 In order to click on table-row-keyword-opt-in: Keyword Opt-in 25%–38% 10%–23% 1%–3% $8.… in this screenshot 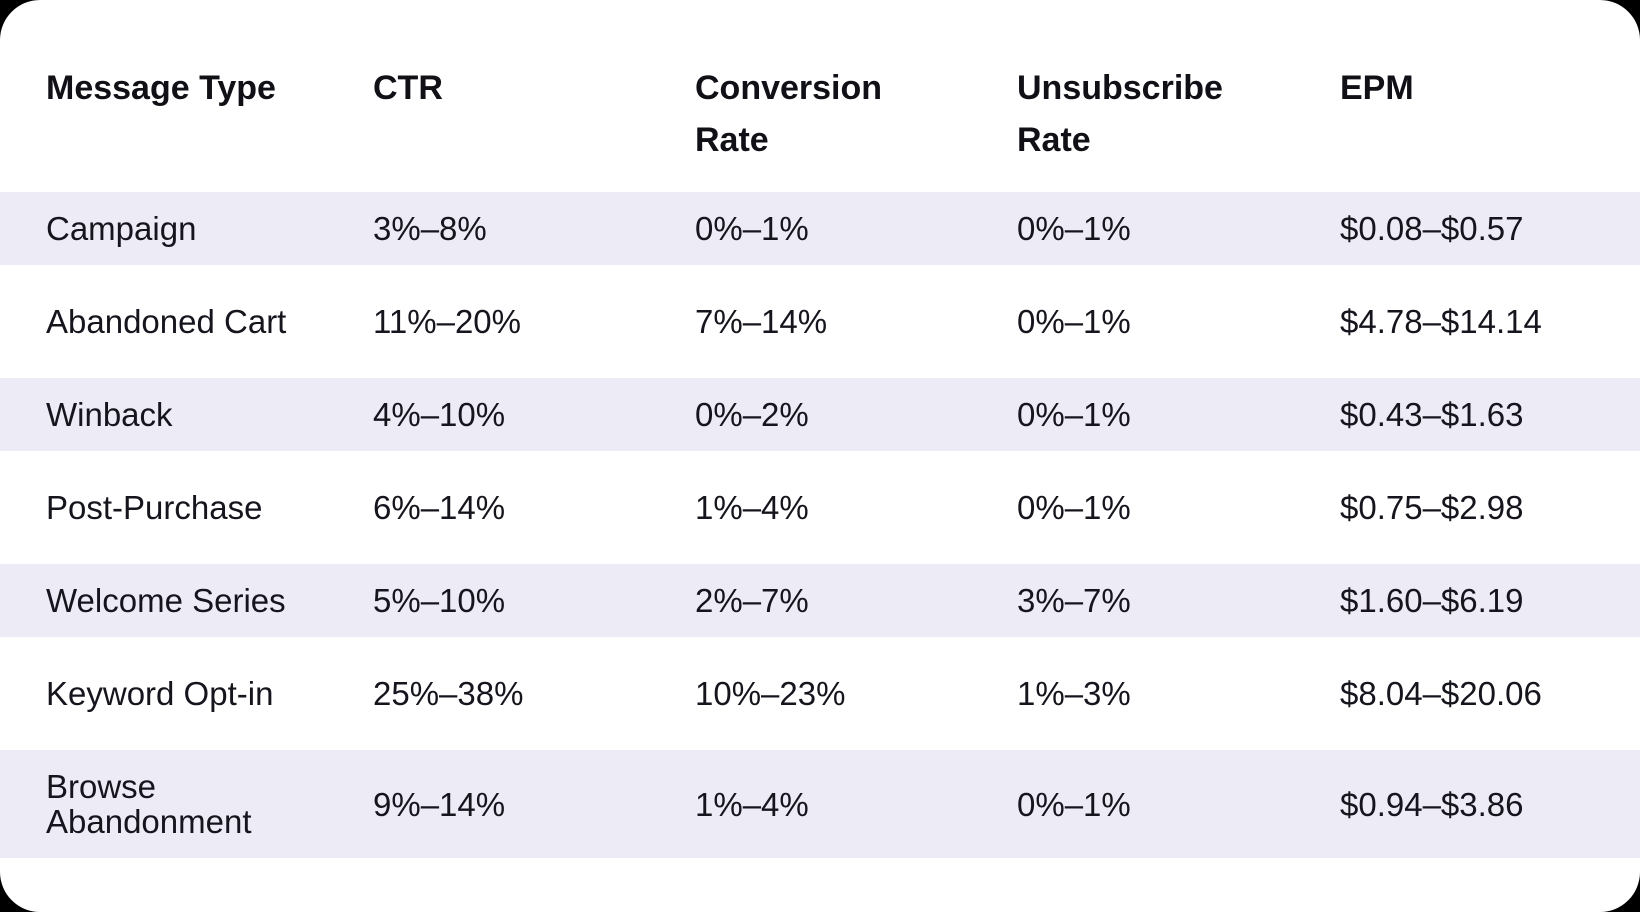, I will do `click(820, 693)`.